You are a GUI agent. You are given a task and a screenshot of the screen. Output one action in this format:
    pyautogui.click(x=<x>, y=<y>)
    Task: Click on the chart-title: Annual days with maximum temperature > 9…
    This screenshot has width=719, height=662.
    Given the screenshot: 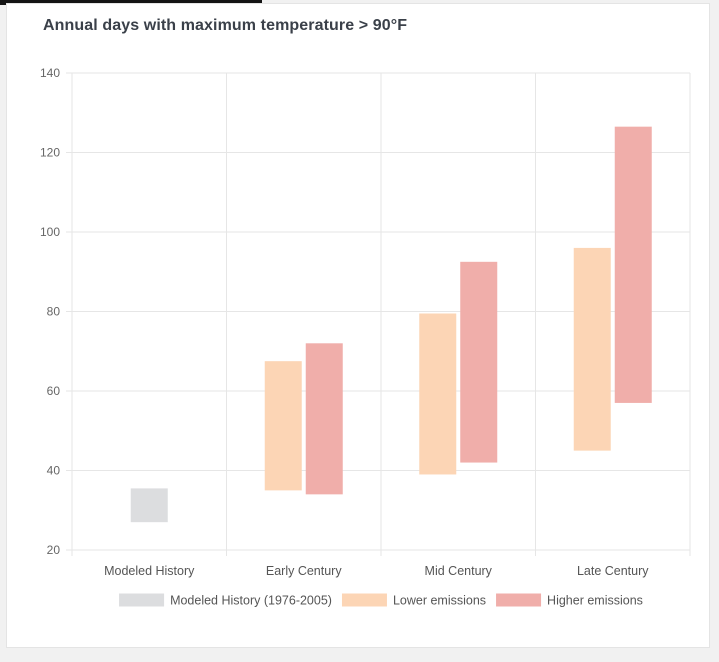 What is the action you would take?
    pyautogui.click(x=225, y=25)
    